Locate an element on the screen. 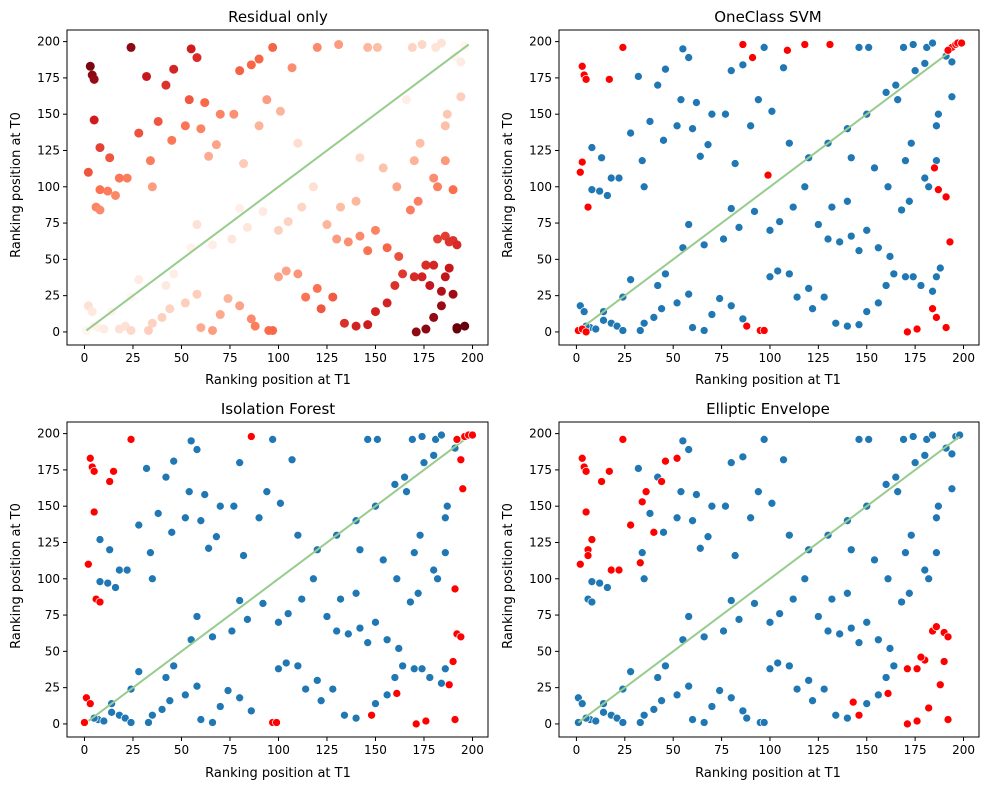 The width and height of the screenshot is (989, 790). y-tick-label: 0 is located at coordinates (56, 724).